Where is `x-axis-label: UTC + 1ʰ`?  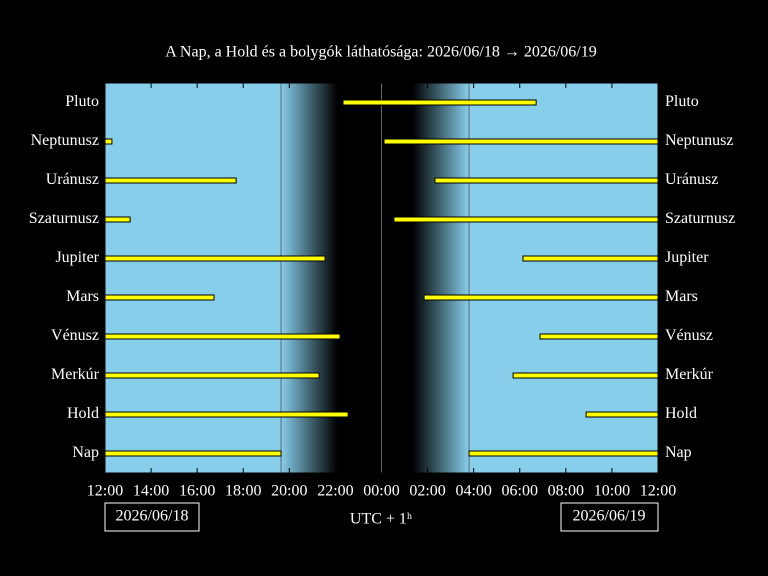 x-axis-label: UTC + 1ʰ is located at coordinates (381, 519).